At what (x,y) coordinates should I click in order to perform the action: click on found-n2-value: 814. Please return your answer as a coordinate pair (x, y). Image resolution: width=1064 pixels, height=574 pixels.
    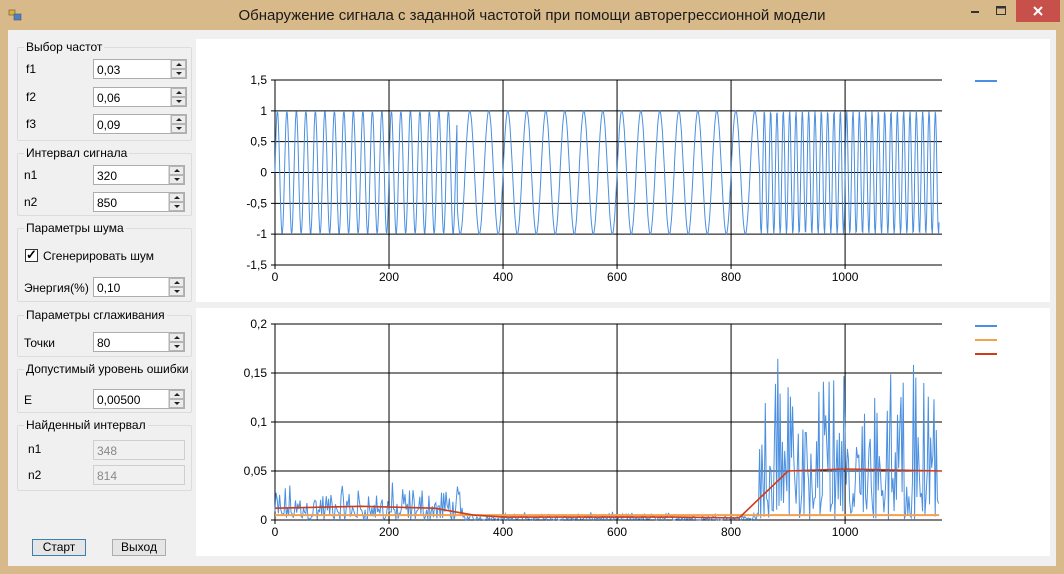
    Looking at the image, I should click on (107, 476).